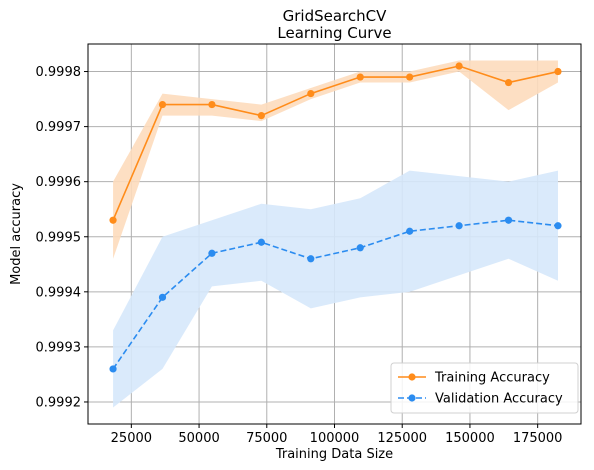 The width and height of the screenshot is (594, 470). I want to click on x-axis-ticks: 25000 50000 75000 100000 125000 150000 175000, so click(337, 435).